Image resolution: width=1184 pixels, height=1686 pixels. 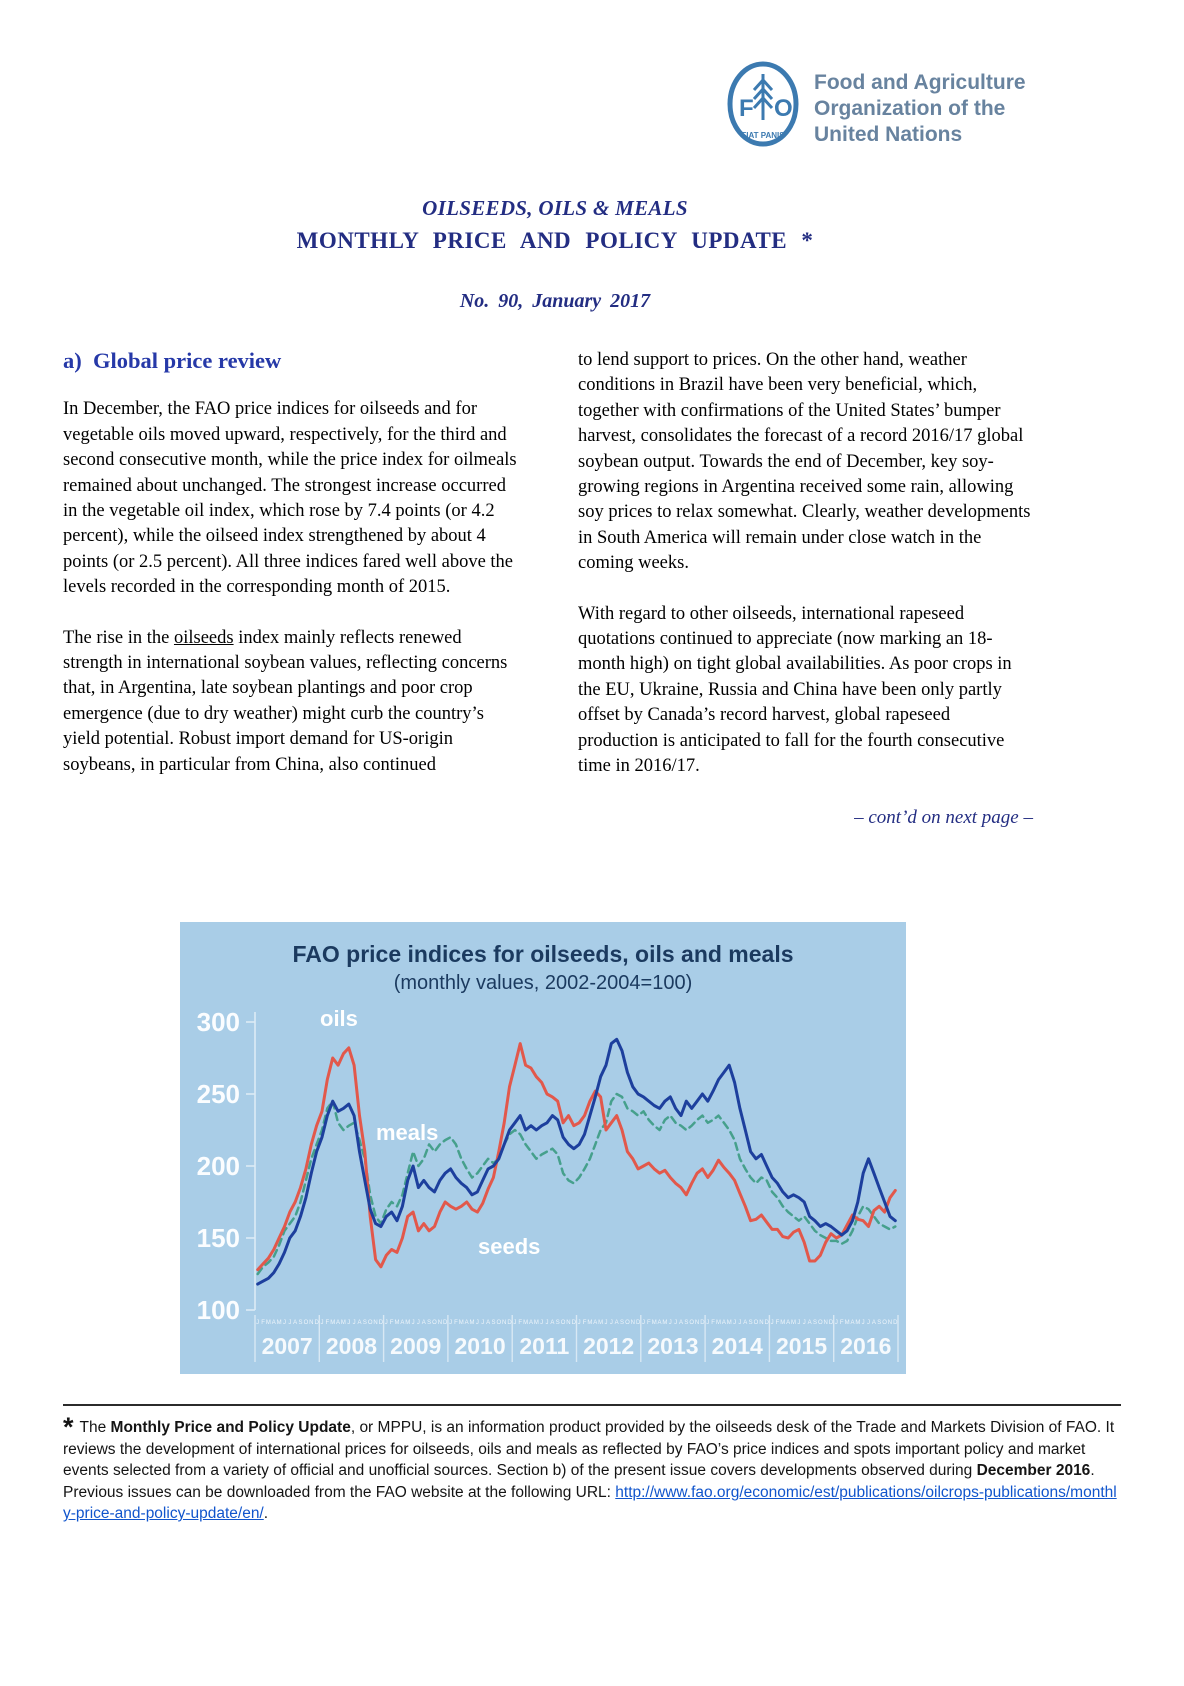 I want to click on svg-text: 2015, so click(x=801, y=1346).